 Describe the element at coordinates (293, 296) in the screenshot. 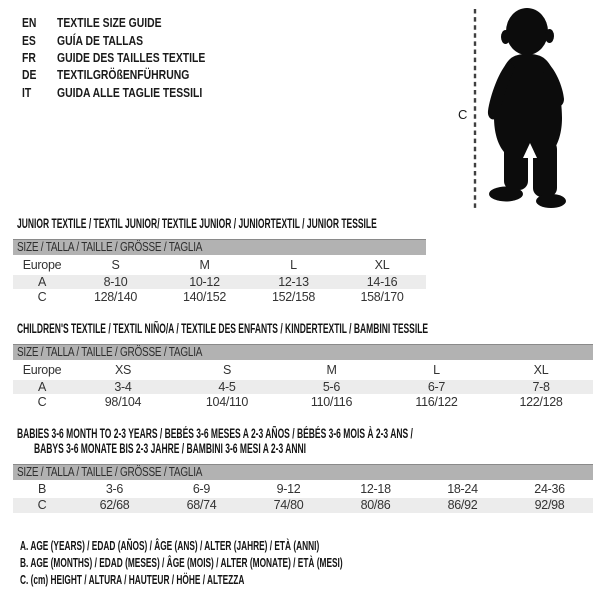

I see `table-cell: 152/158` at that location.